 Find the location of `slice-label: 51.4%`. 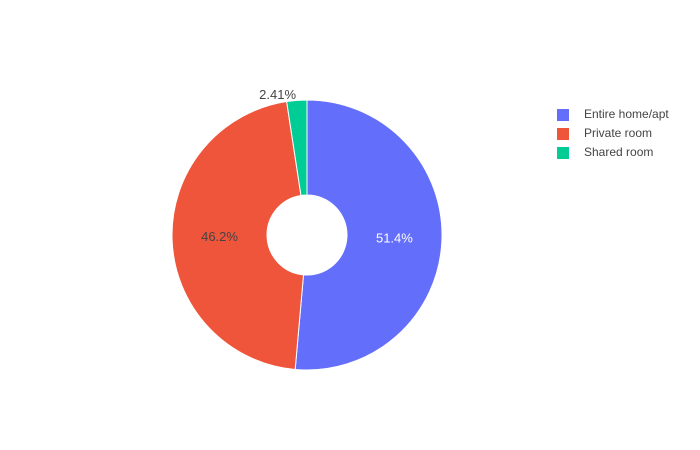

slice-label: 51.4% is located at coordinates (394, 237).